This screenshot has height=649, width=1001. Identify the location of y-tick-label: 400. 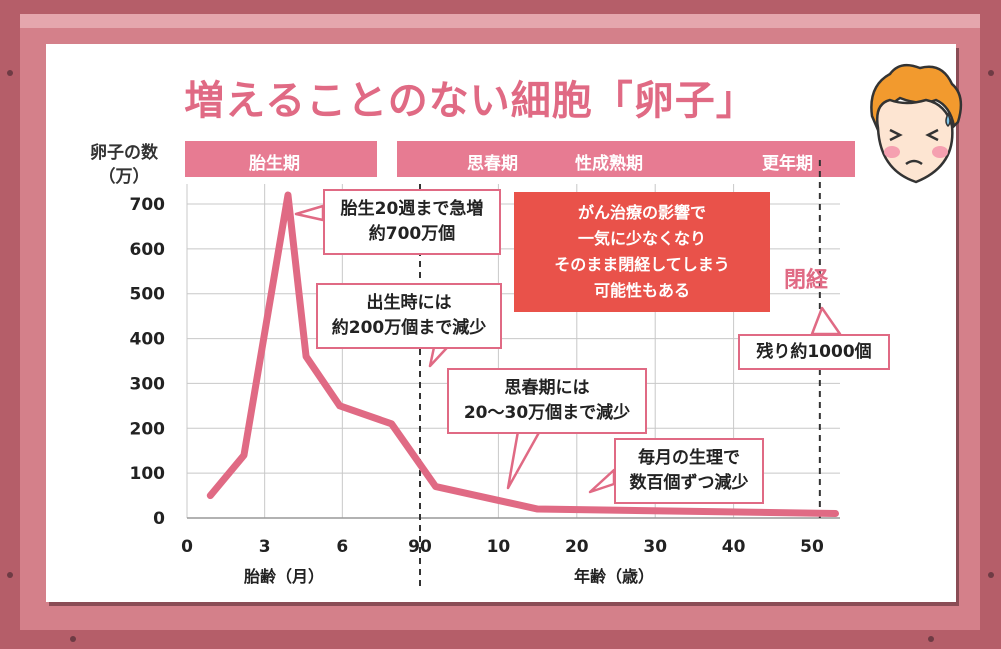
(148, 340).